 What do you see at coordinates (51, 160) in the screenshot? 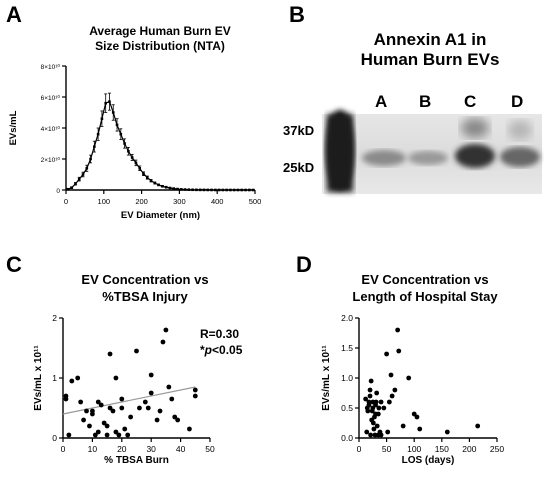
I see `y-tick-label: 2×10¹⁰` at bounding box center [51, 160].